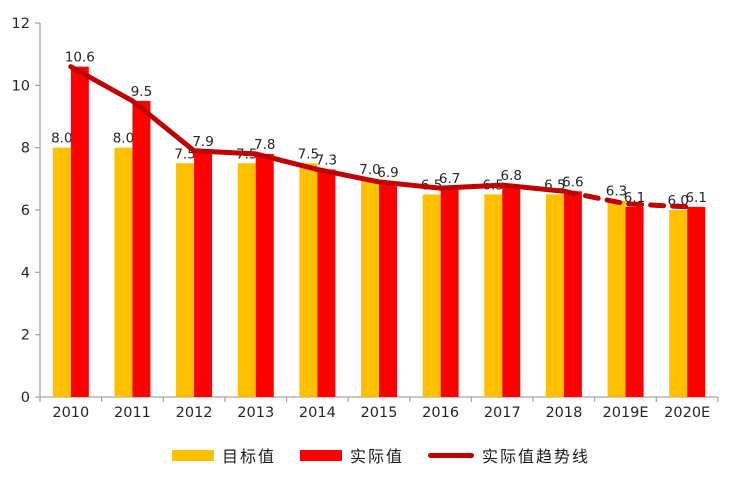 This screenshot has width=742, height=480. Describe the element at coordinates (449, 292) in the screenshot. I see `bar-actual-2016` at that location.